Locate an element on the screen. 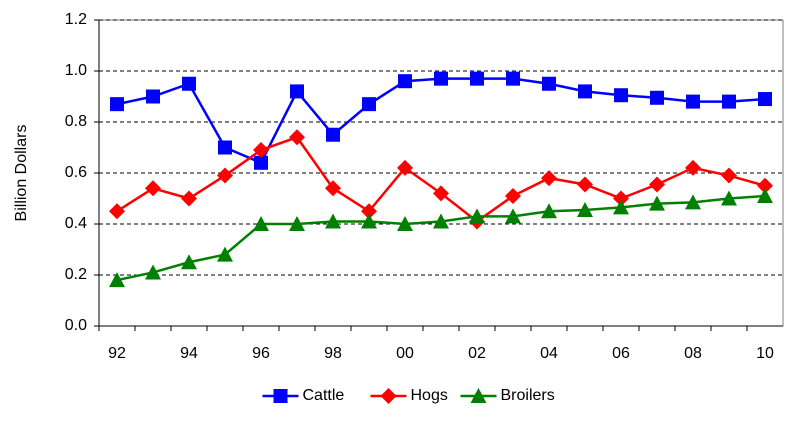  x-tick-label: 02 is located at coordinates (477, 353).